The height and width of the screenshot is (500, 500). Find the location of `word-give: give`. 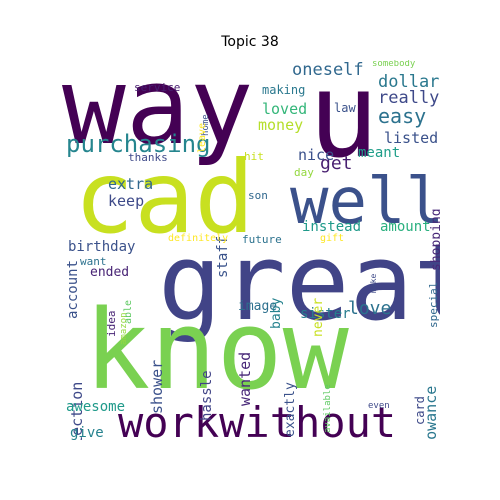

word-give: give is located at coordinates (87, 432).